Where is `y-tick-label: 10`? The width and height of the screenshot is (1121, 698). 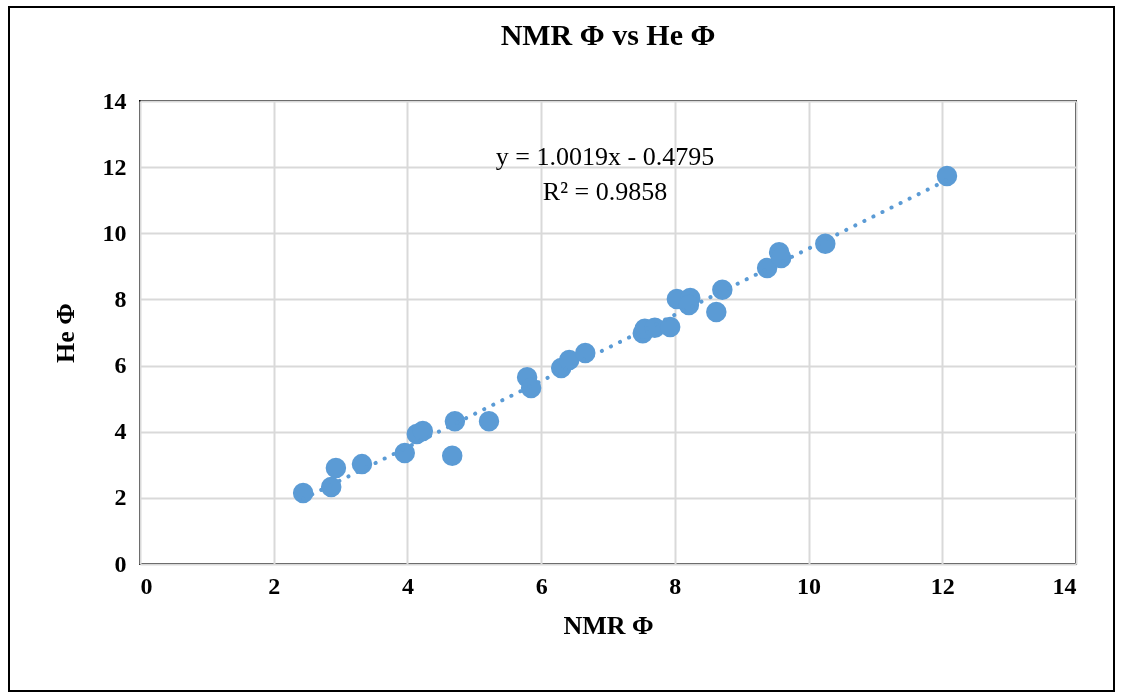 y-tick-label: 10 is located at coordinates (114, 232).